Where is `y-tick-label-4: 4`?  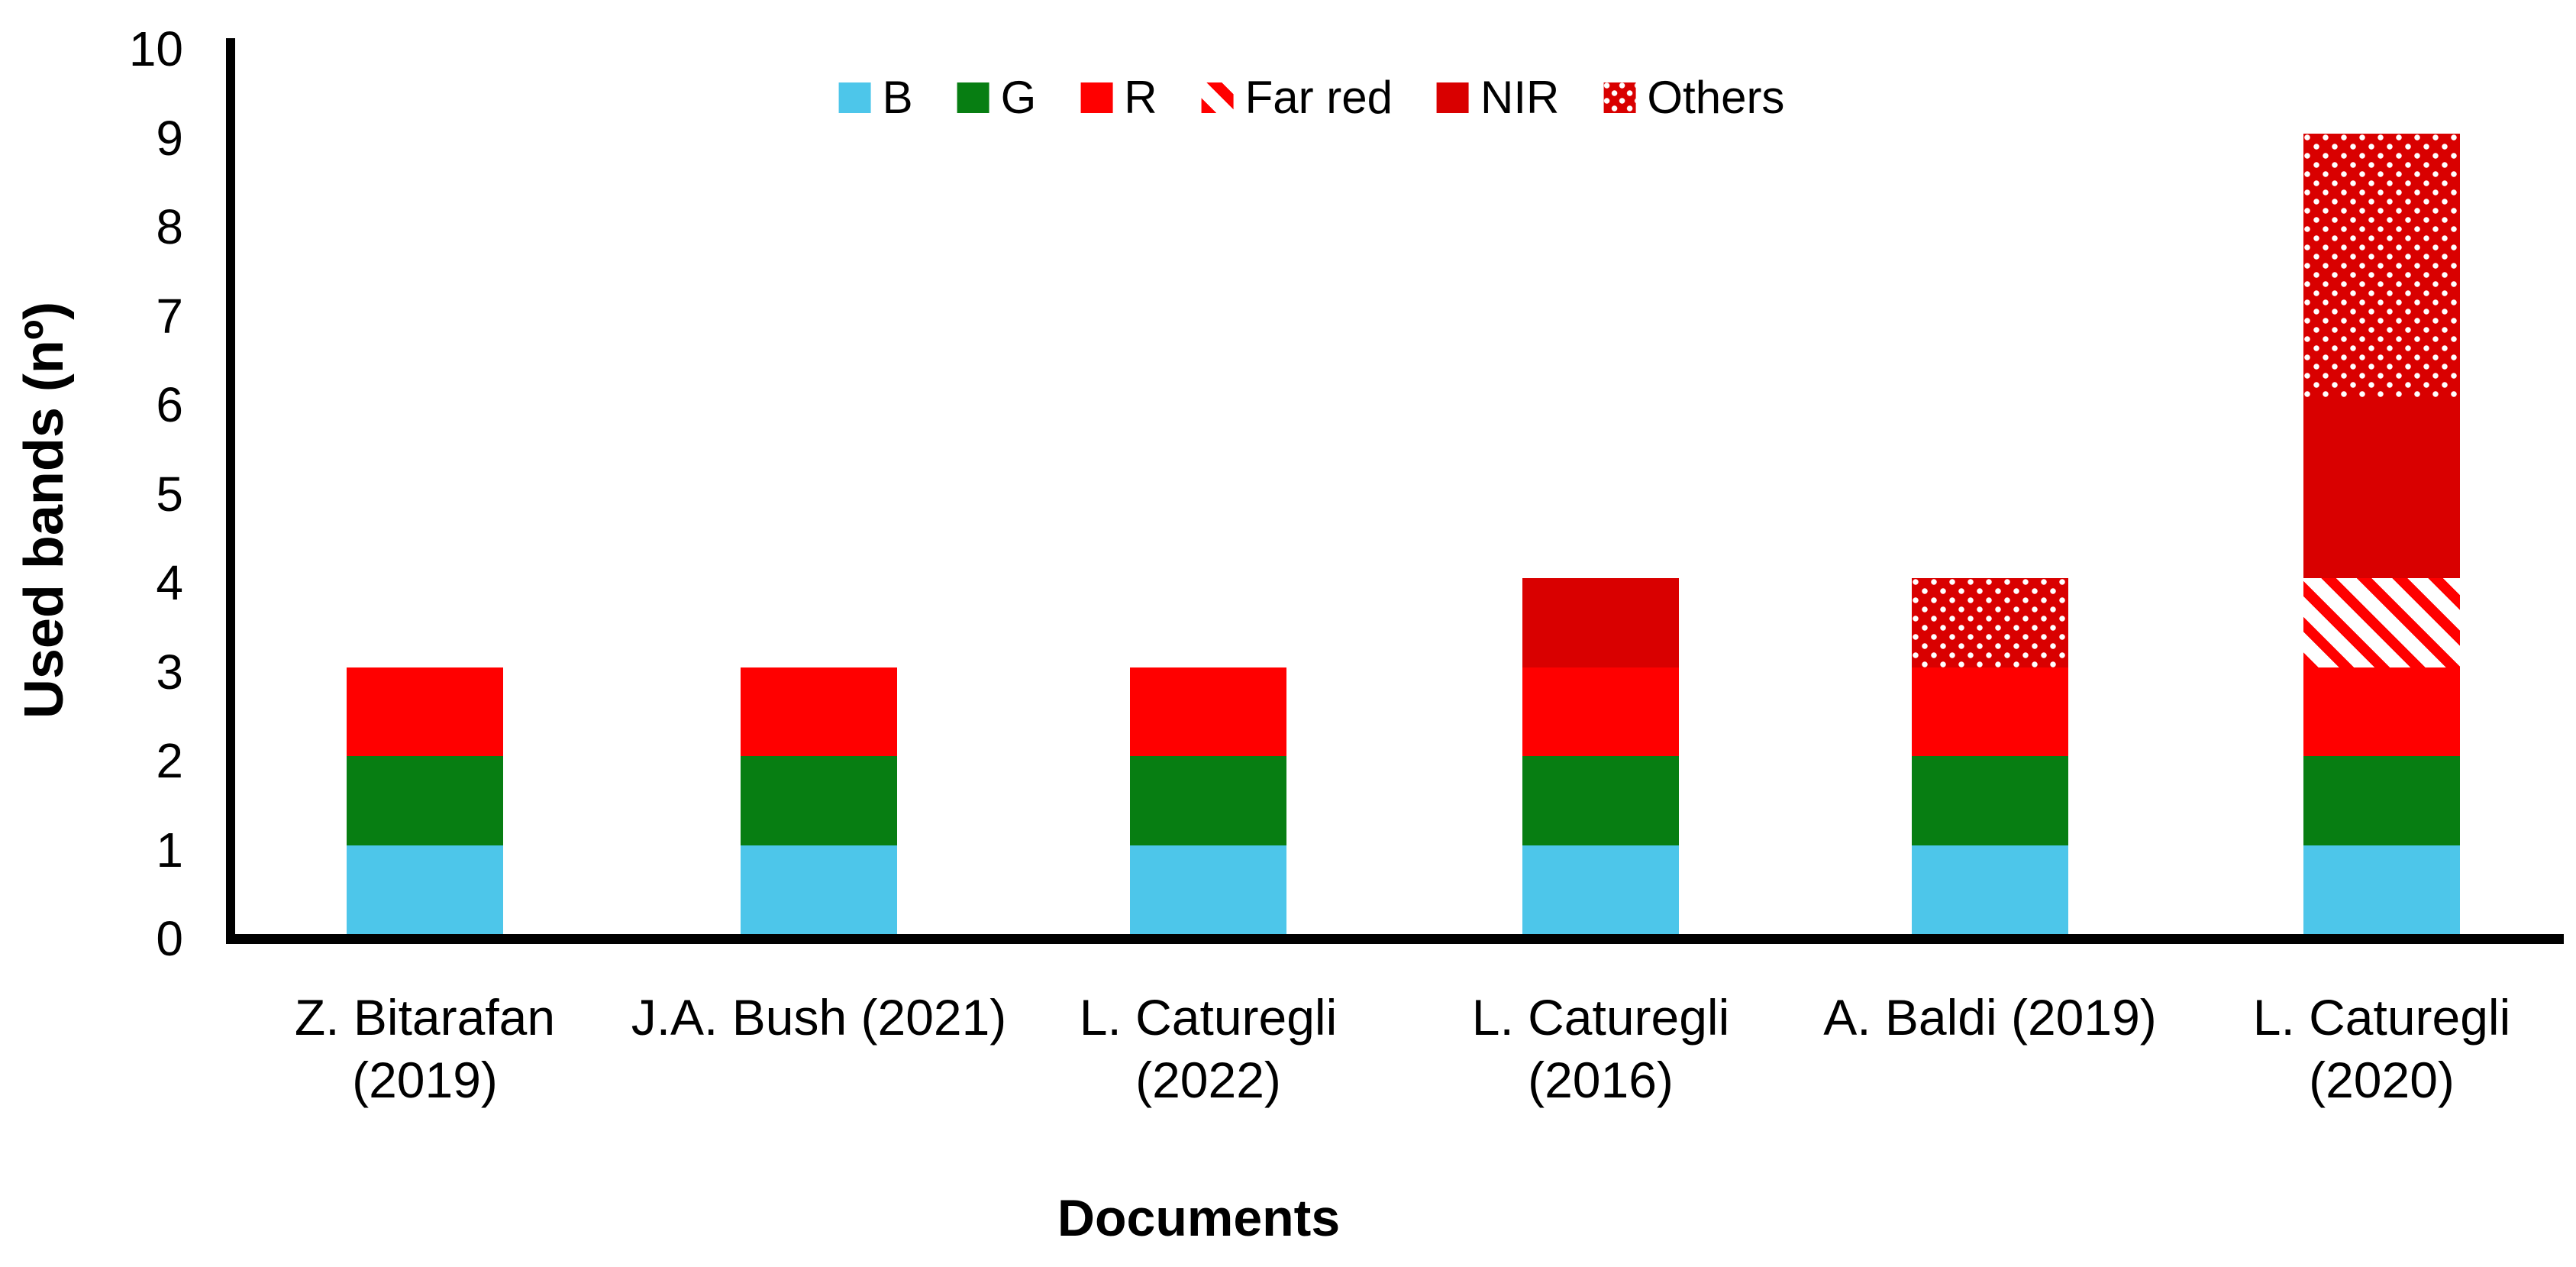 y-tick-label-4: 4 is located at coordinates (169, 582).